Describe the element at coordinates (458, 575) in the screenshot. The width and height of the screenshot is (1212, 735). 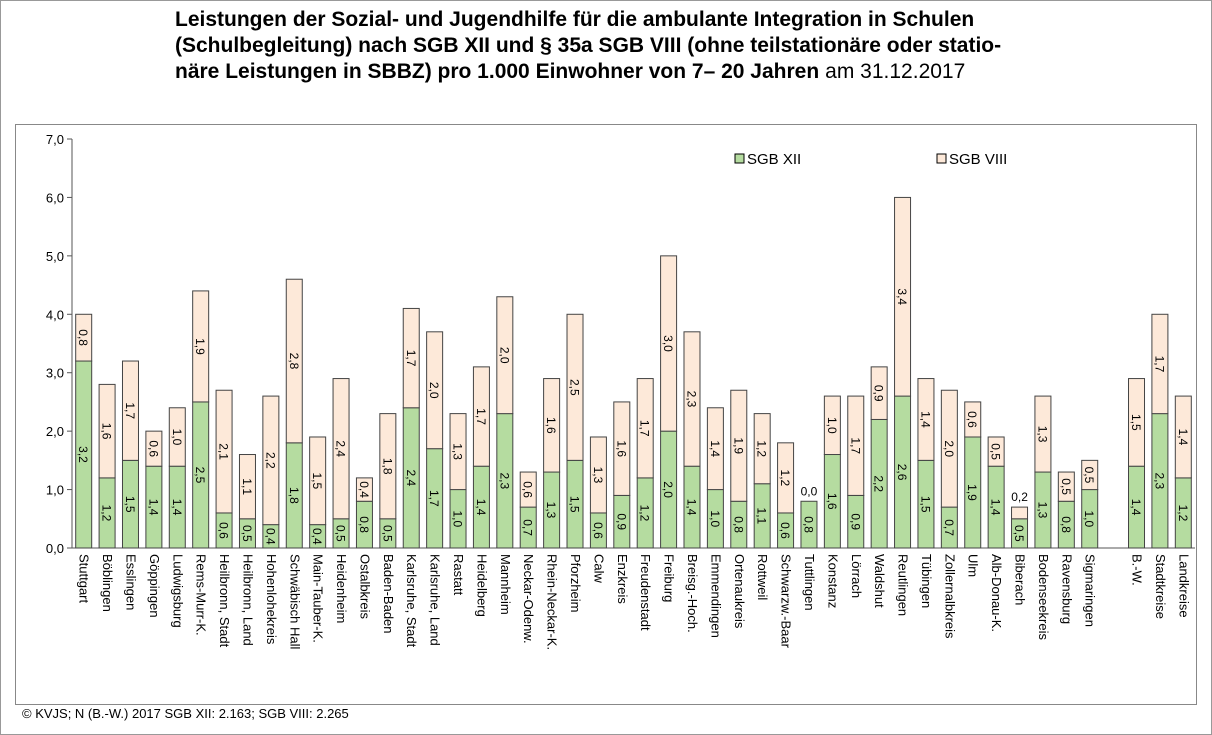
I see `x-tick-label: Rastatt` at that location.